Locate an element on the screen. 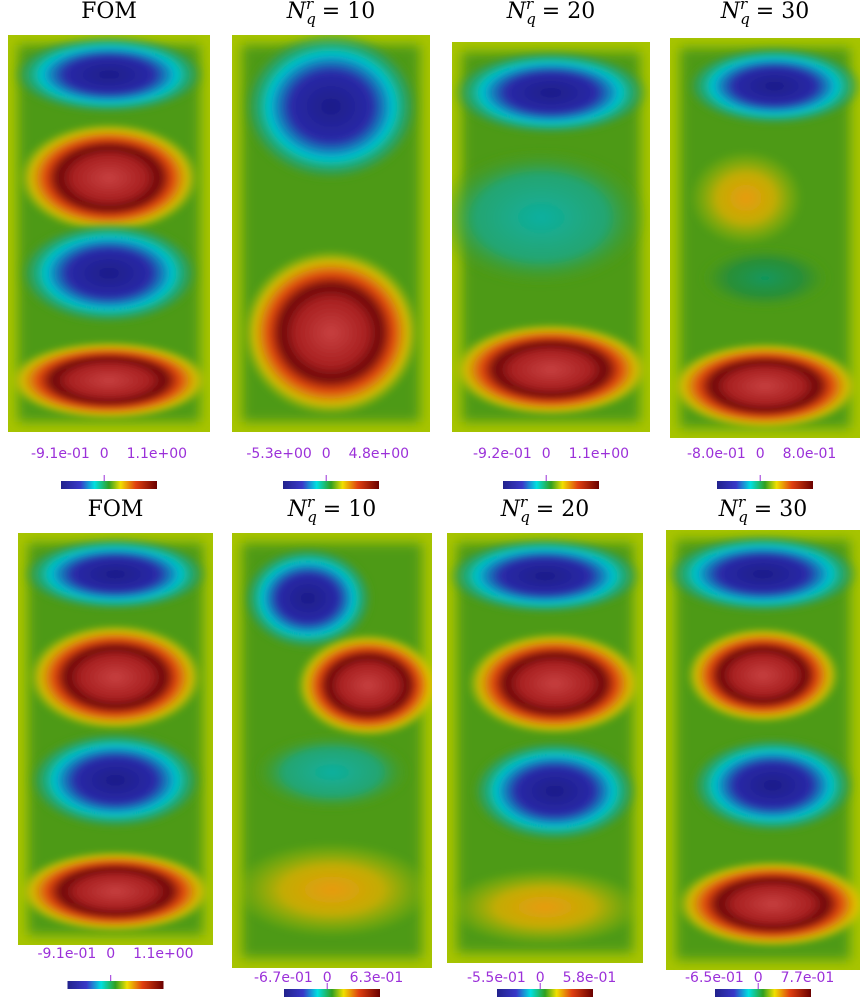  panel: Nr q = 30 -8.0e-01 0 8.0e-01 is located at coordinates (765, 244).